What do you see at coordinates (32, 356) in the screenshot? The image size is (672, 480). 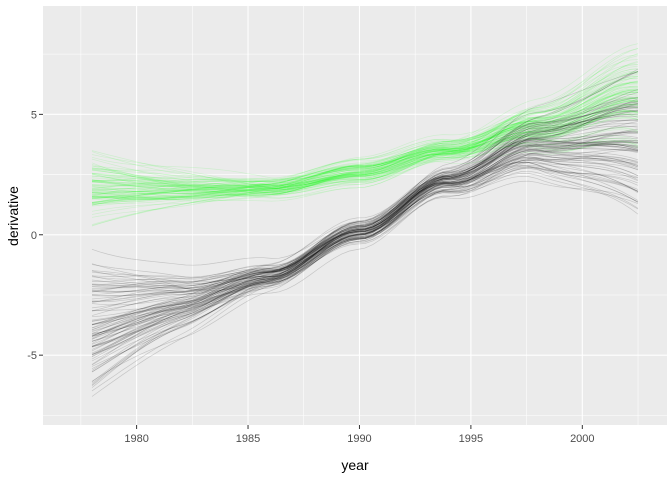 I see `y-tick-label: -5` at bounding box center [32, 356].